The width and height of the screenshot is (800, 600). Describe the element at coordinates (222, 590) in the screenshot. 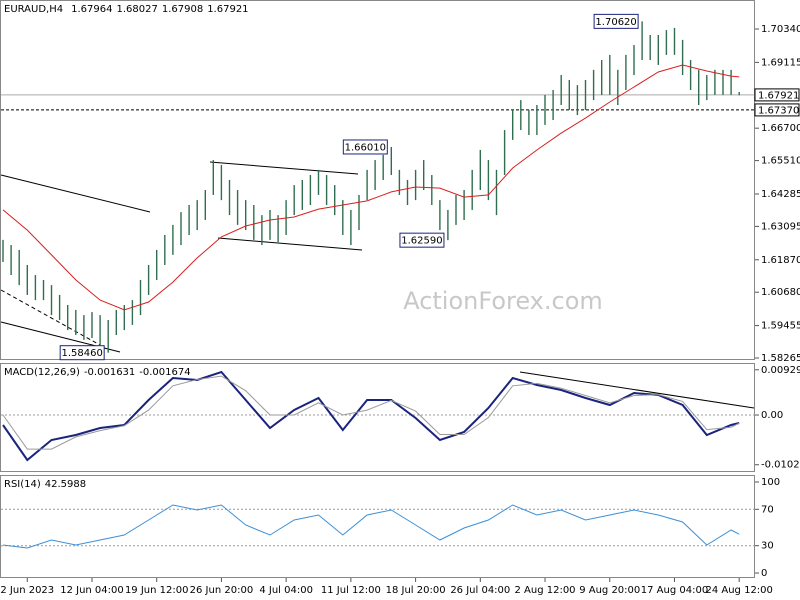

I see `x-tick-label: 26 Jun 20:00` at that location.